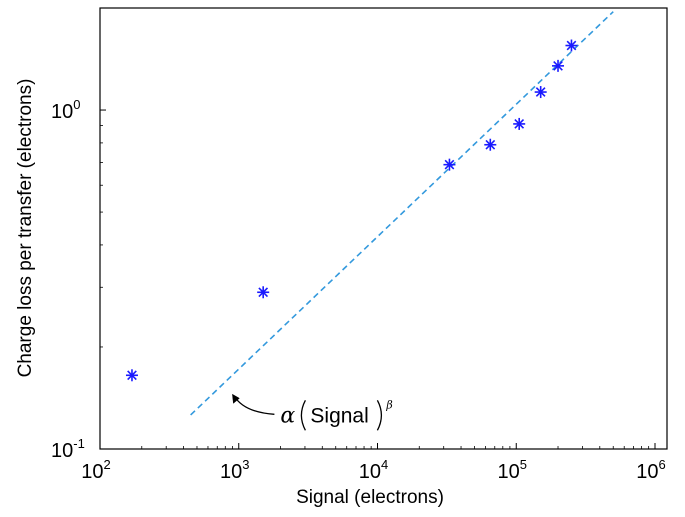 This screenshot has height=517, width=685. I want to click on y-axis-label: Charge loss per transfer (electrons), so click(25, 228).